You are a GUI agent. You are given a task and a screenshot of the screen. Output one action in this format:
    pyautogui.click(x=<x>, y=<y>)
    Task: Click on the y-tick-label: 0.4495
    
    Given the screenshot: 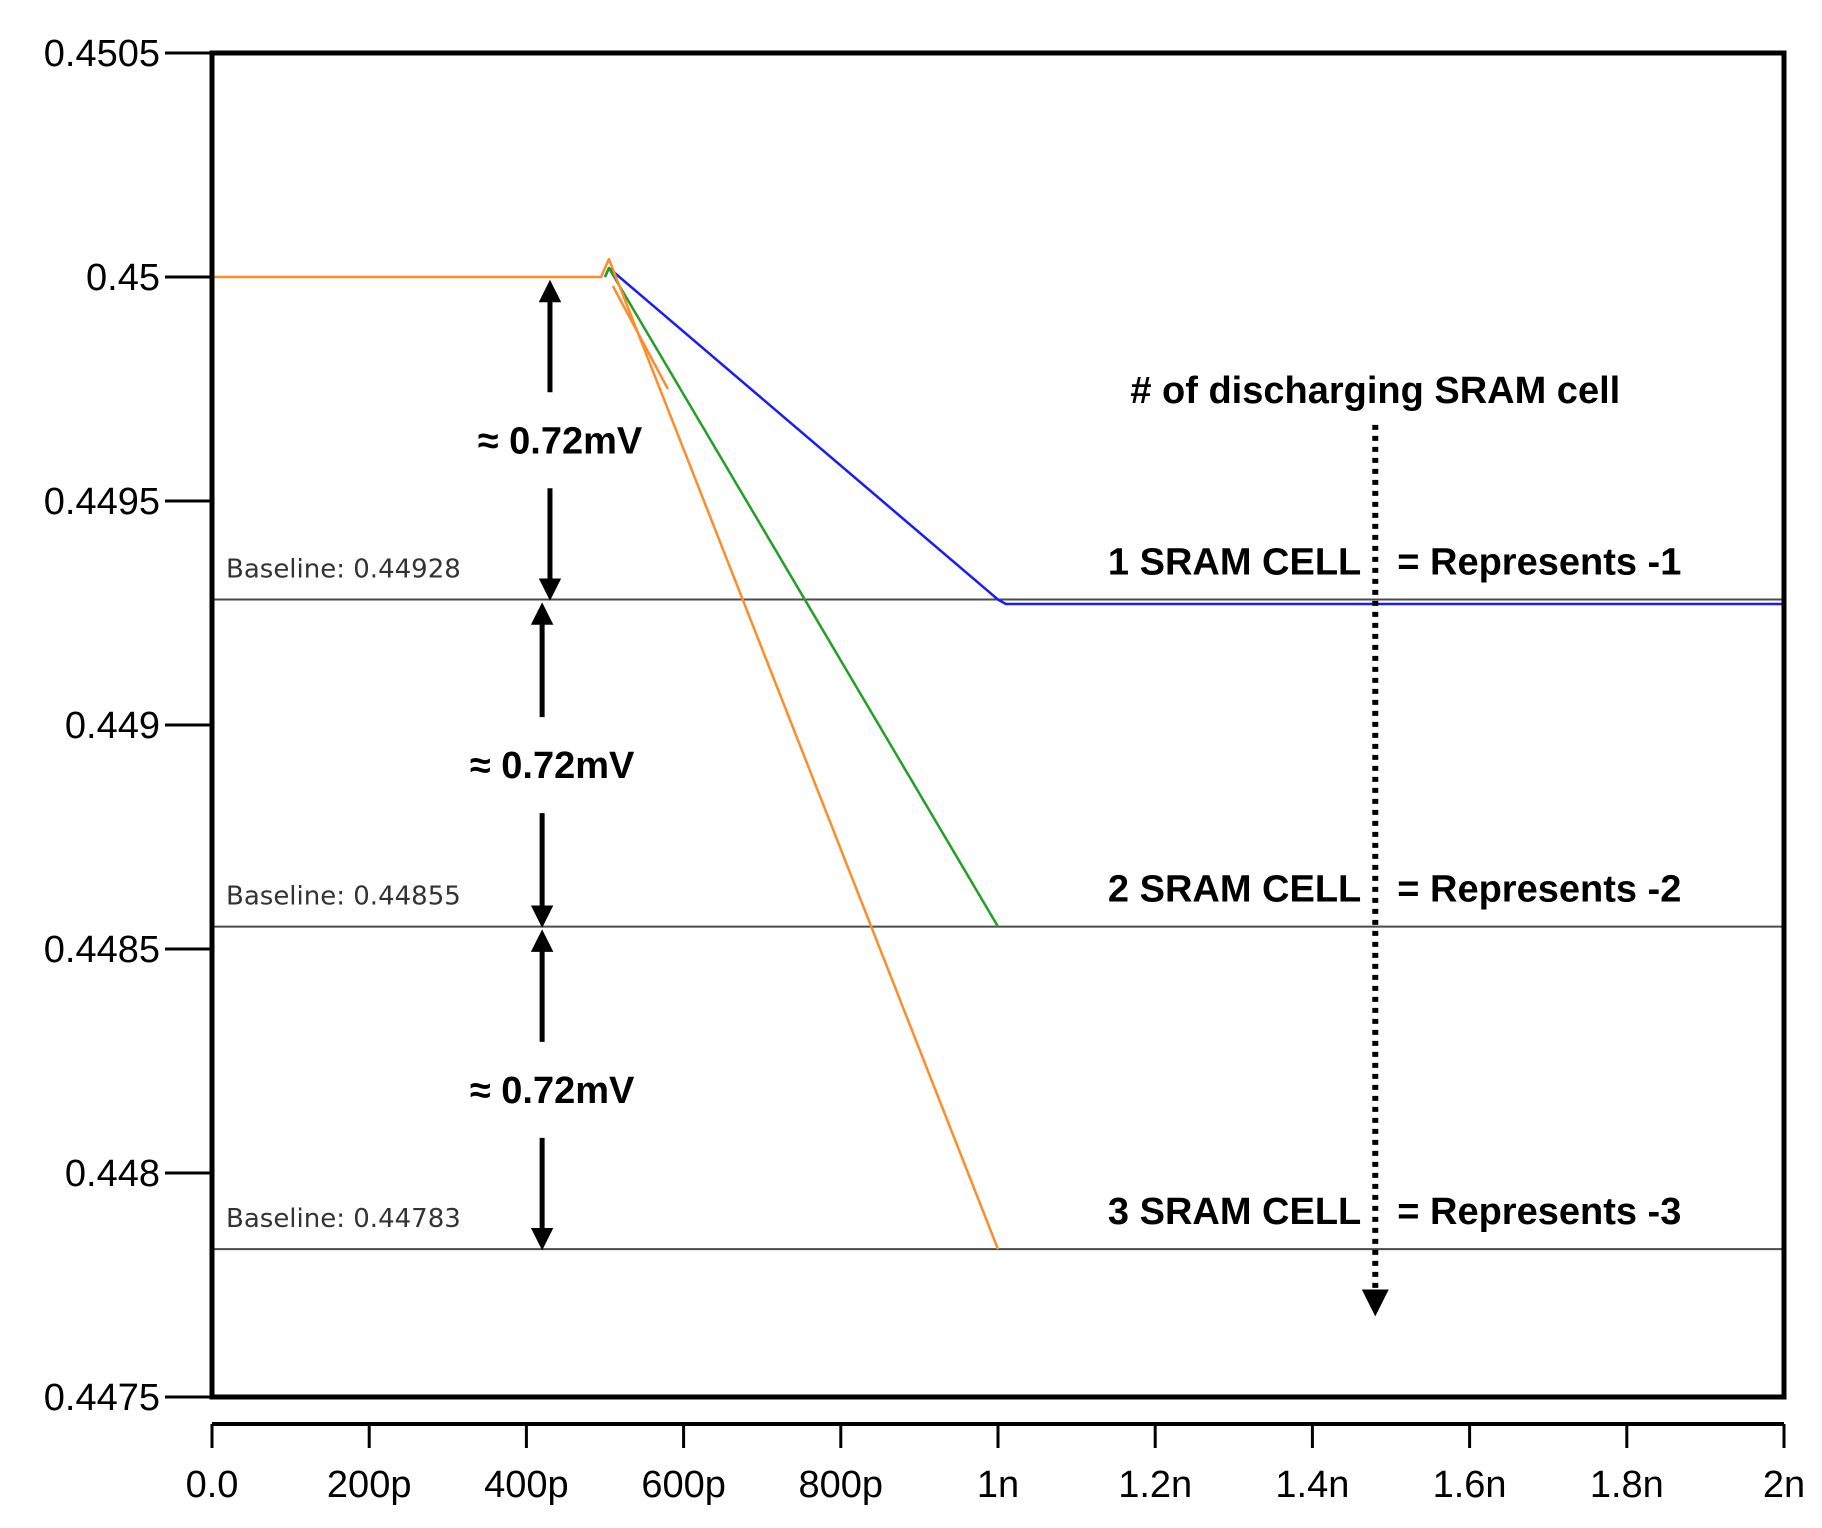 What is the action you would take?
    pyautogui.click(x=102, y=502)
    